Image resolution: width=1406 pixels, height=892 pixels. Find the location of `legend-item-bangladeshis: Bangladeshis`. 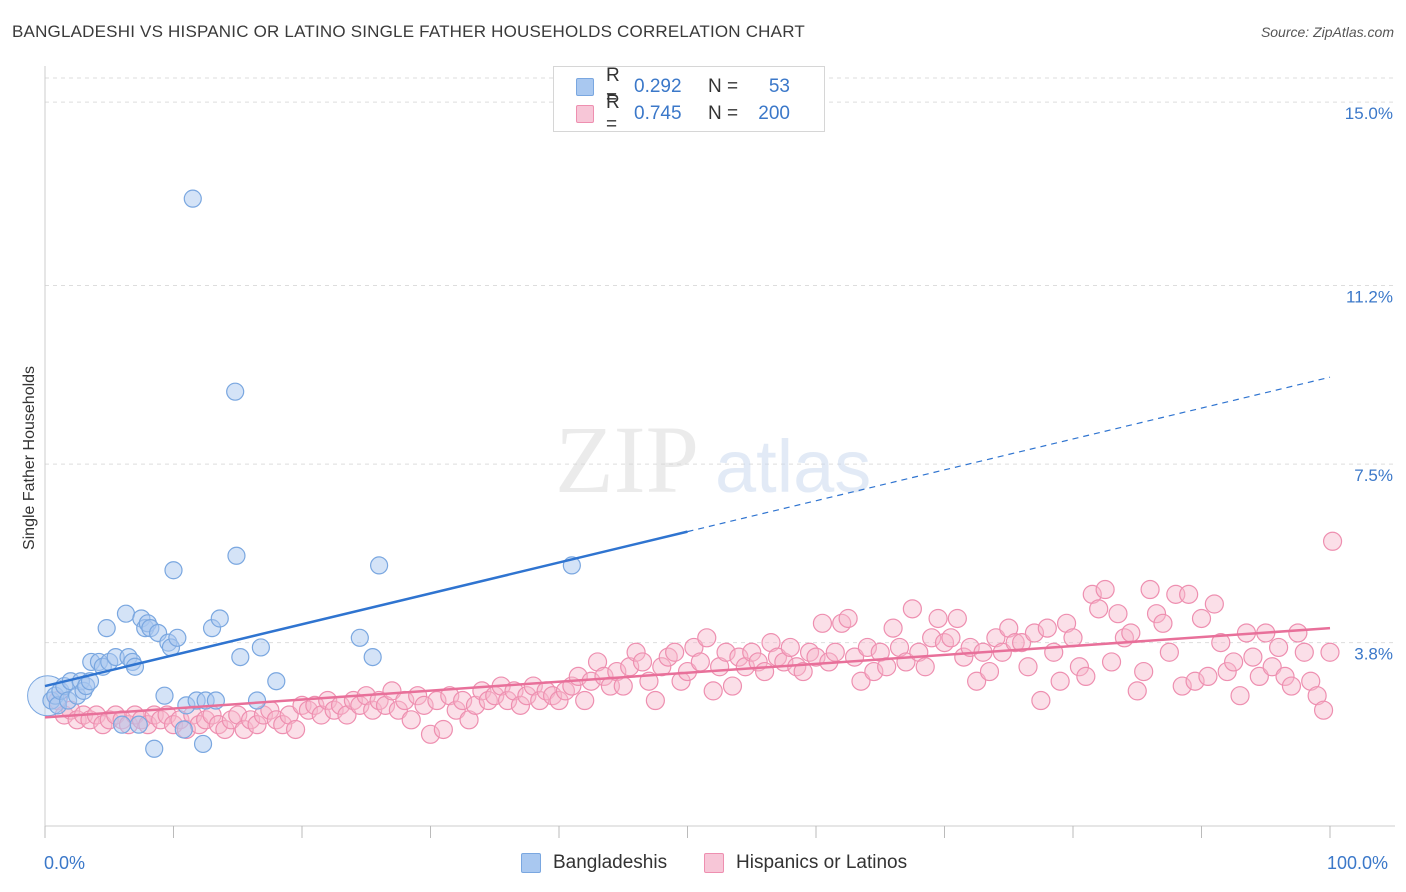

legend-item-bangladeshis: Bangladeshis is located at coordinates (594, 863).